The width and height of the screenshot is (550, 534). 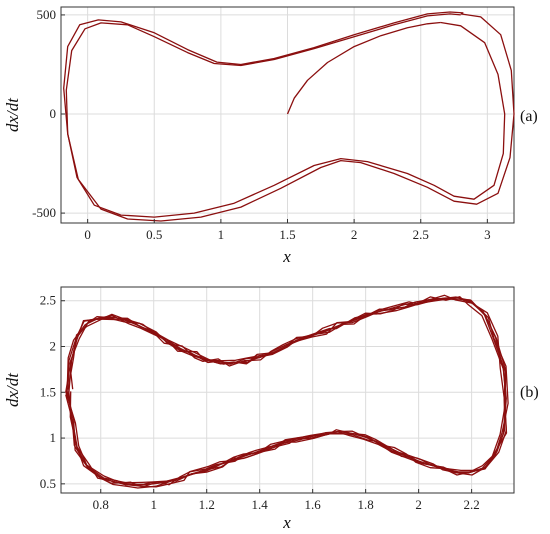 I want to click on panel-a-x-tick-label: 1.5, so click(x=287, y=234).